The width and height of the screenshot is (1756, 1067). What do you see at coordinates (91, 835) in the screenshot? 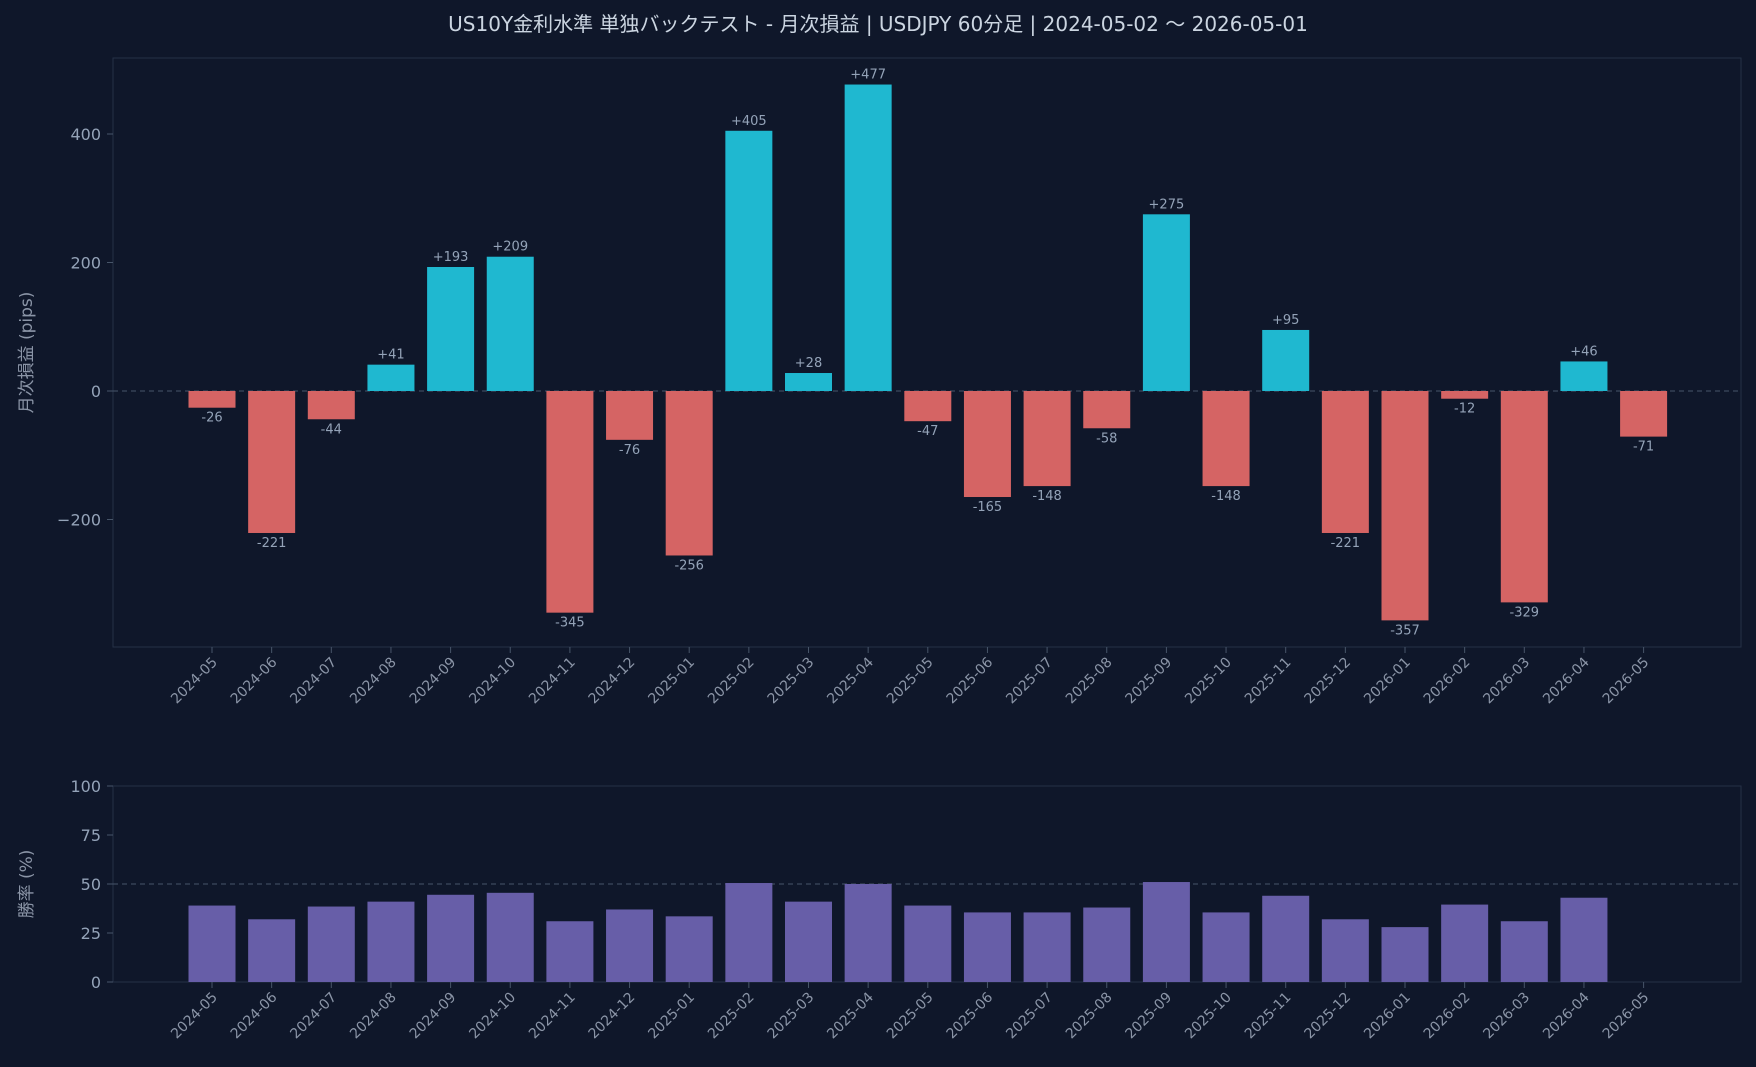
I see `winrate-ytick-label: 75` at bounding box center [91, 835].